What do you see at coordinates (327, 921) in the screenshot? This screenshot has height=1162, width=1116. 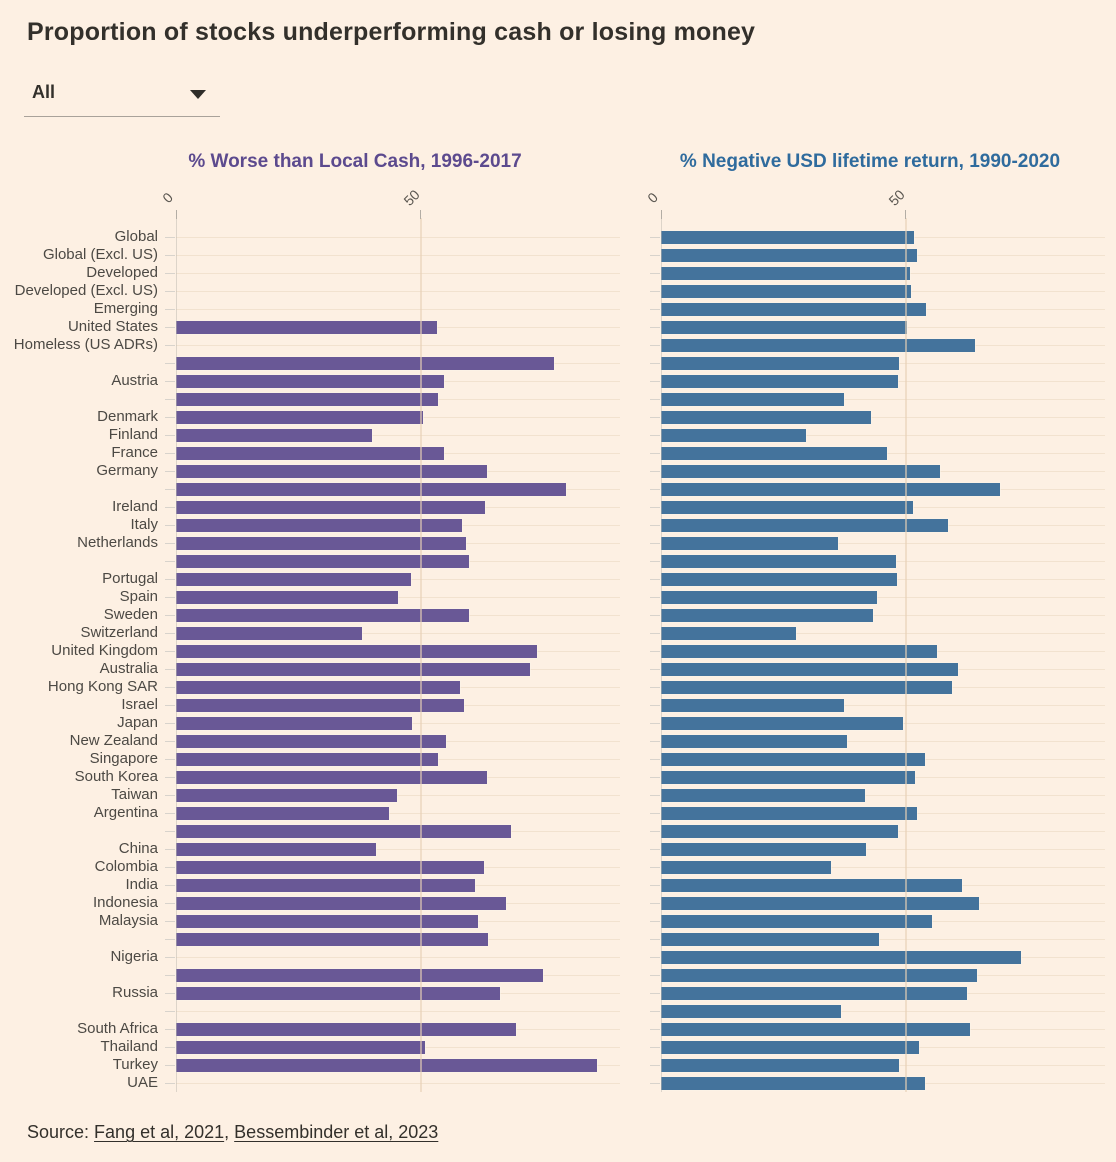 I see `bar-malaysia` at bounding box center [327, 921].